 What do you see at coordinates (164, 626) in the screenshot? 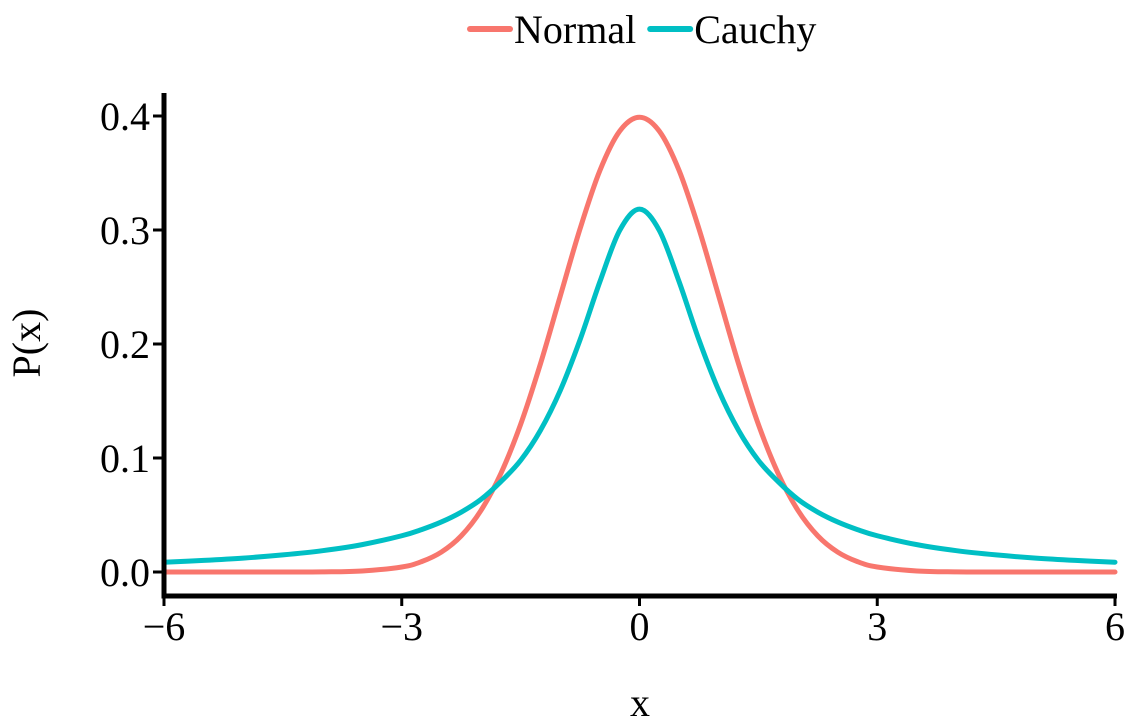
I see `x-tick-label: −6` at bounding box center [164, 626].